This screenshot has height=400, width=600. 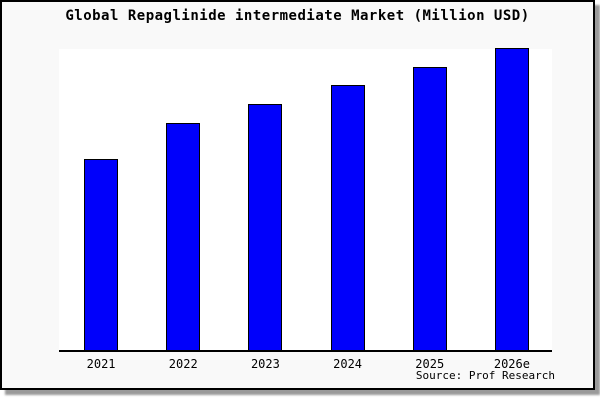 I want to click on bar-2024, so click(x=347, y=217).